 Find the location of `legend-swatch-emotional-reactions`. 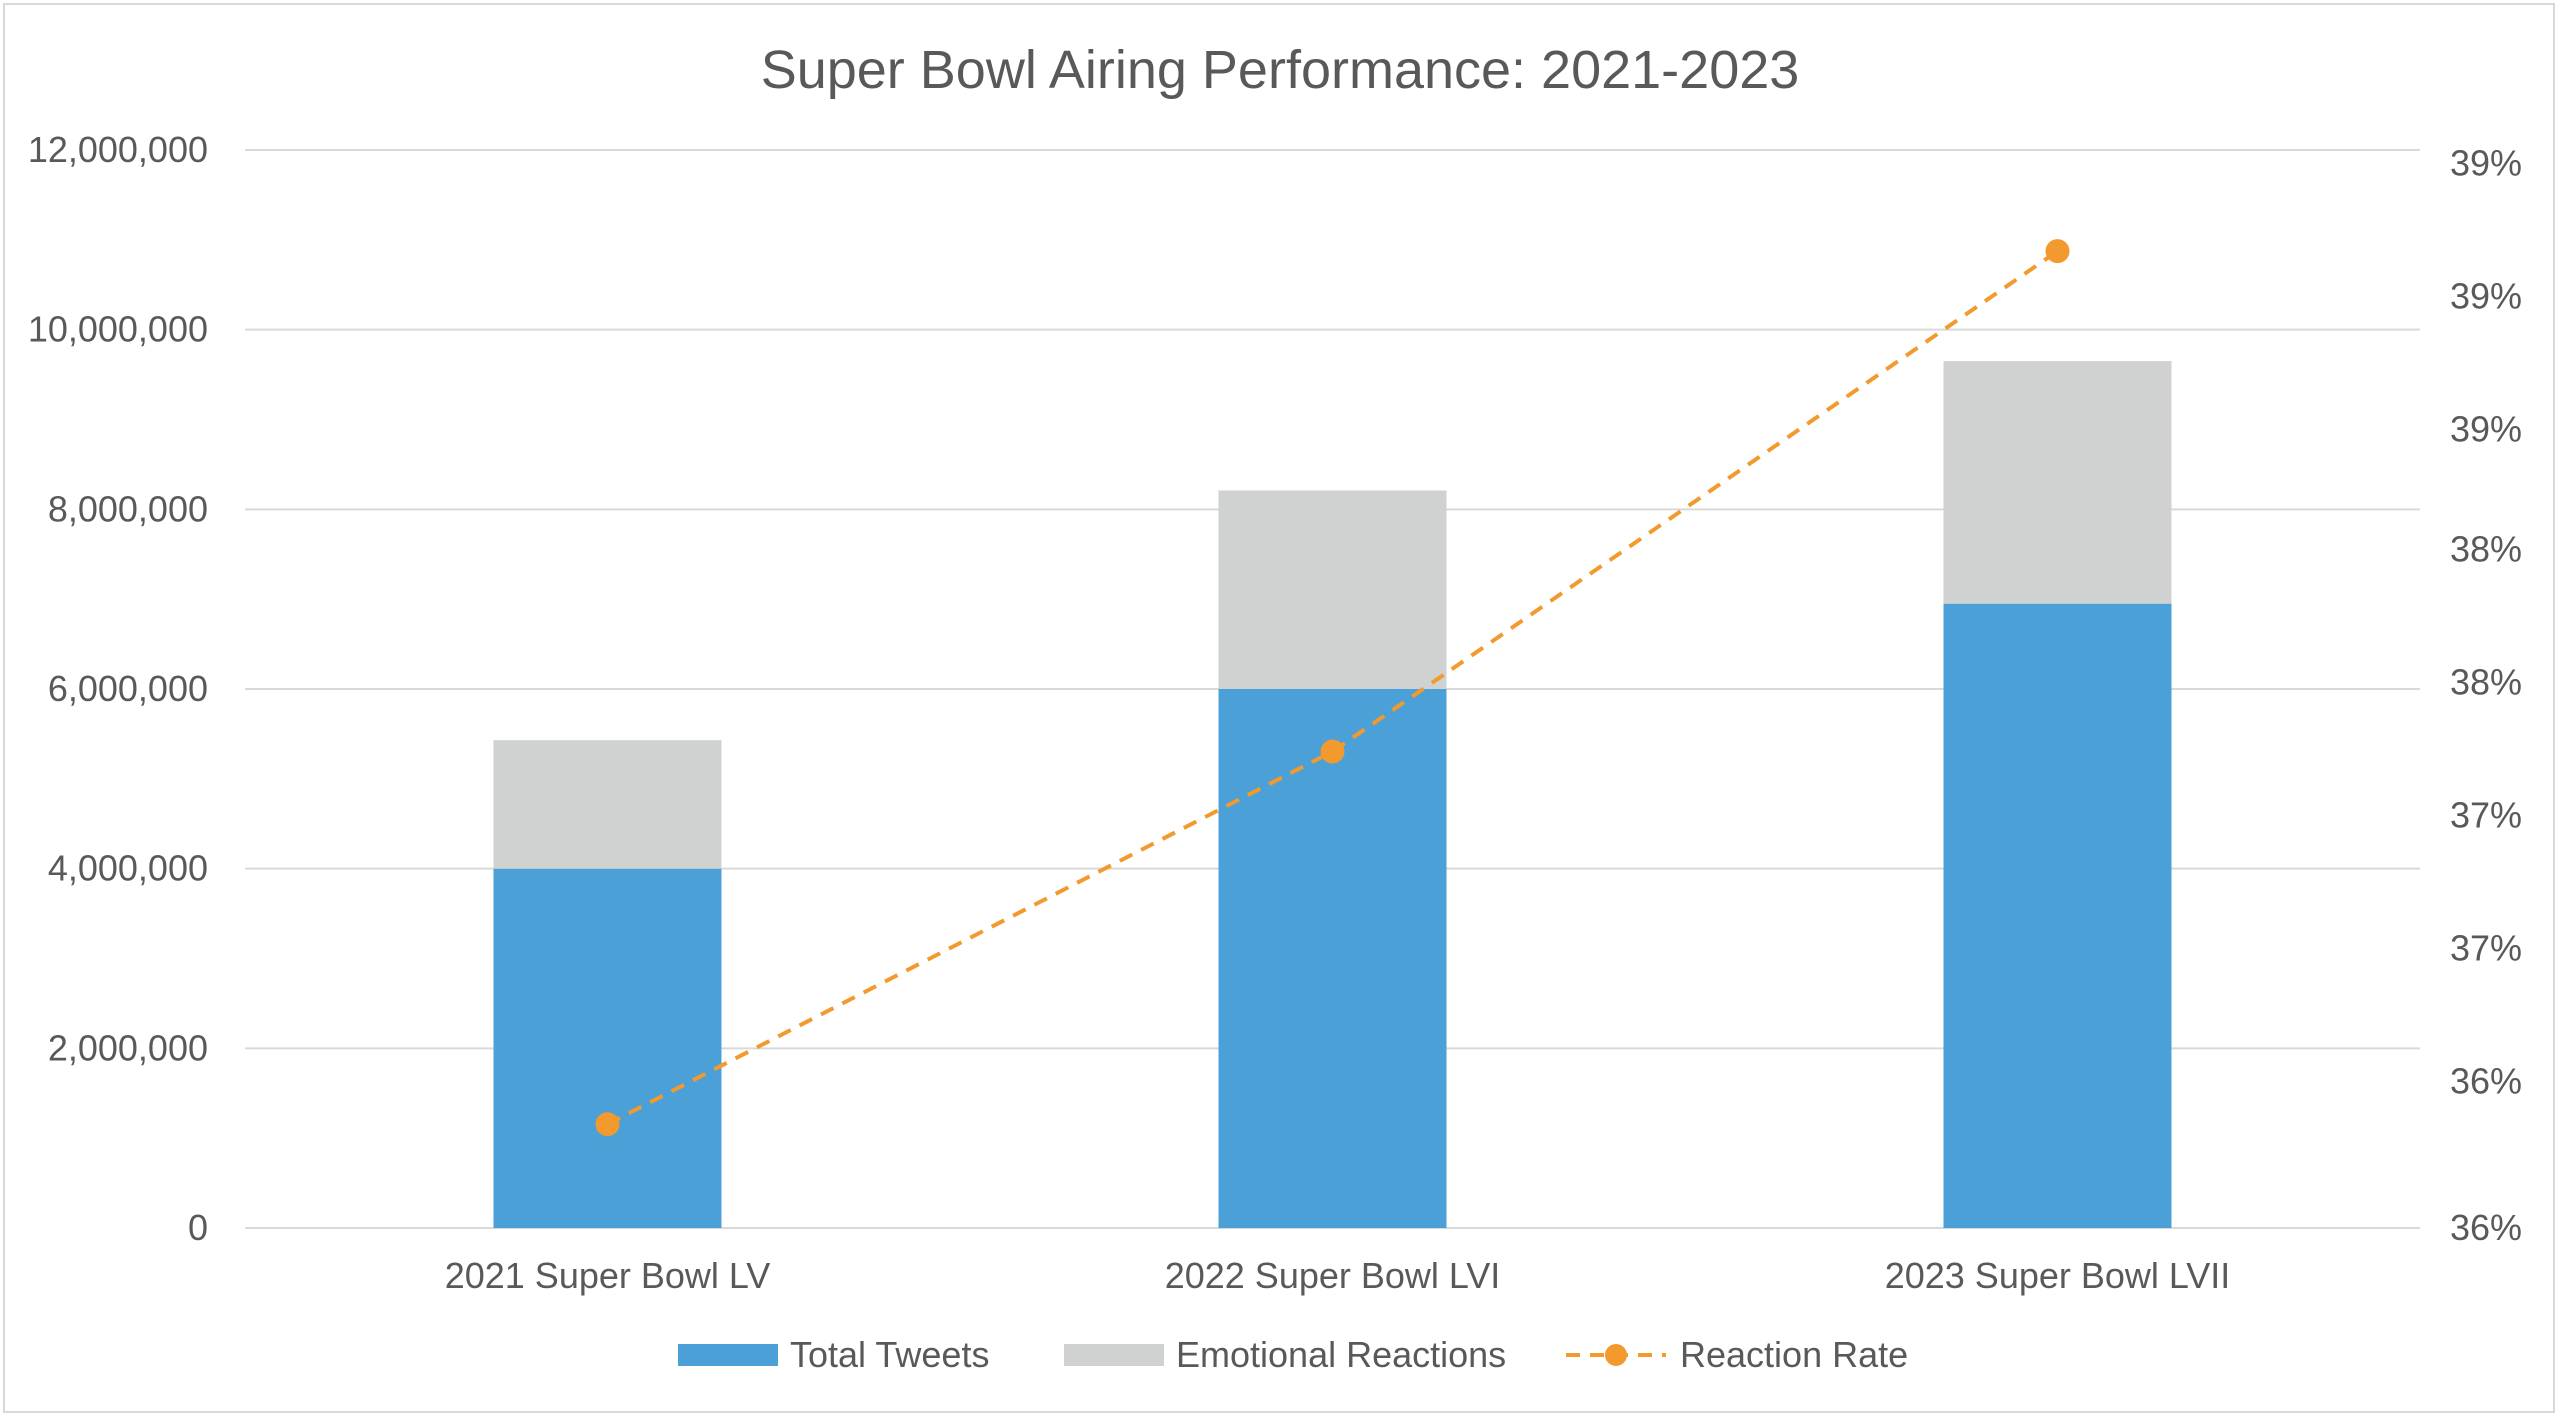

legend-swatch-emotional-reactions is located at coordinates (1114, 1355).